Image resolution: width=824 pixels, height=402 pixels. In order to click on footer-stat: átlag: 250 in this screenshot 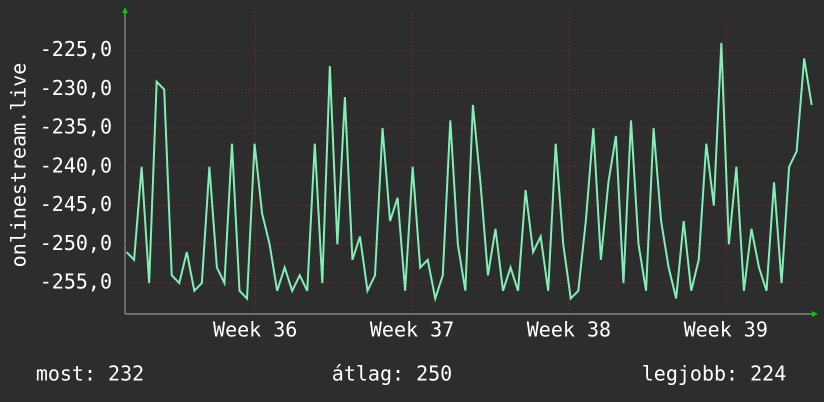, I will do `click(392, 374)`.